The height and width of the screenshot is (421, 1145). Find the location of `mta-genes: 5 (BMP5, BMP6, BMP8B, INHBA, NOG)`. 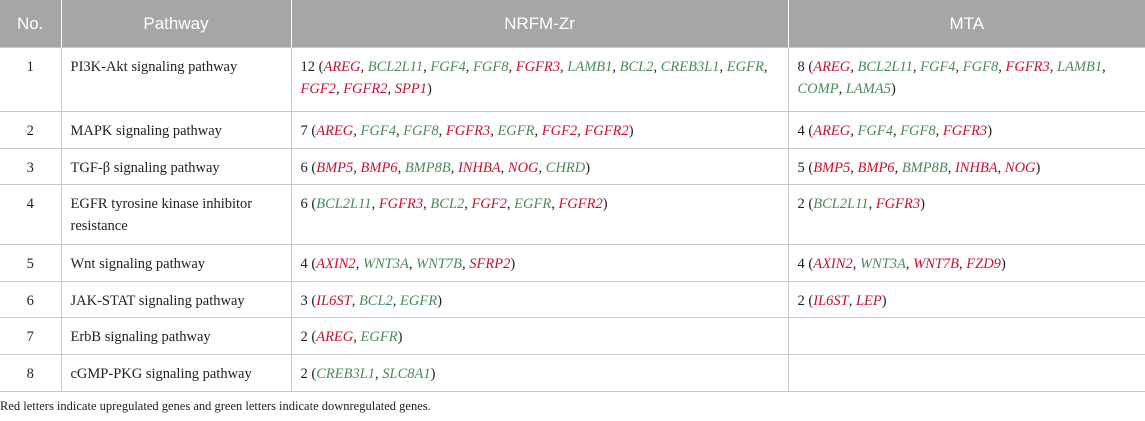

mta-genes: 5 (BMP5, BMP6, BMP8B, INHBA, NOG) is located at coordinates (966, 166).